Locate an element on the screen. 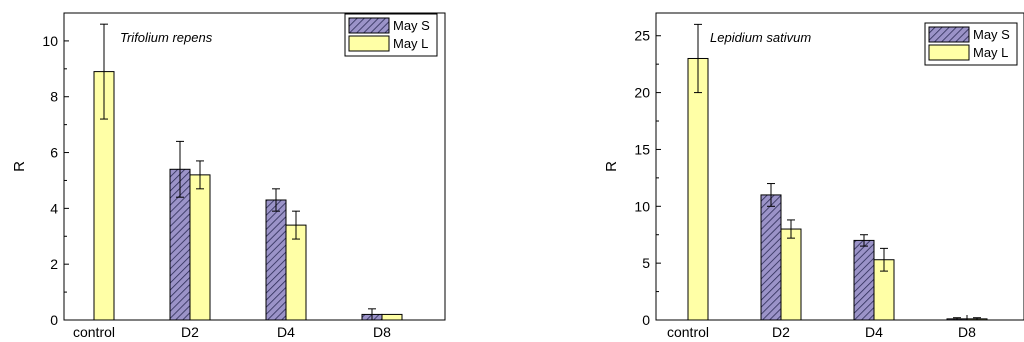  bar-may-l-d8 is located at coordinates (392, 317).